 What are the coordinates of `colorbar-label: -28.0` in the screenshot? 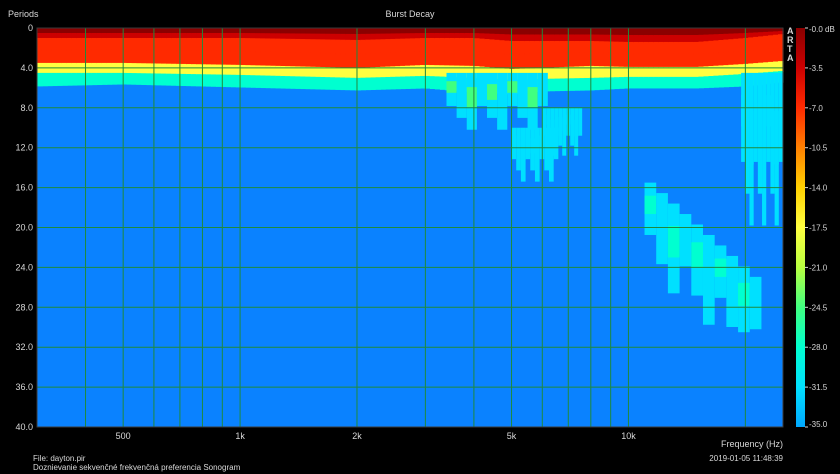 It's located at (818, 347).